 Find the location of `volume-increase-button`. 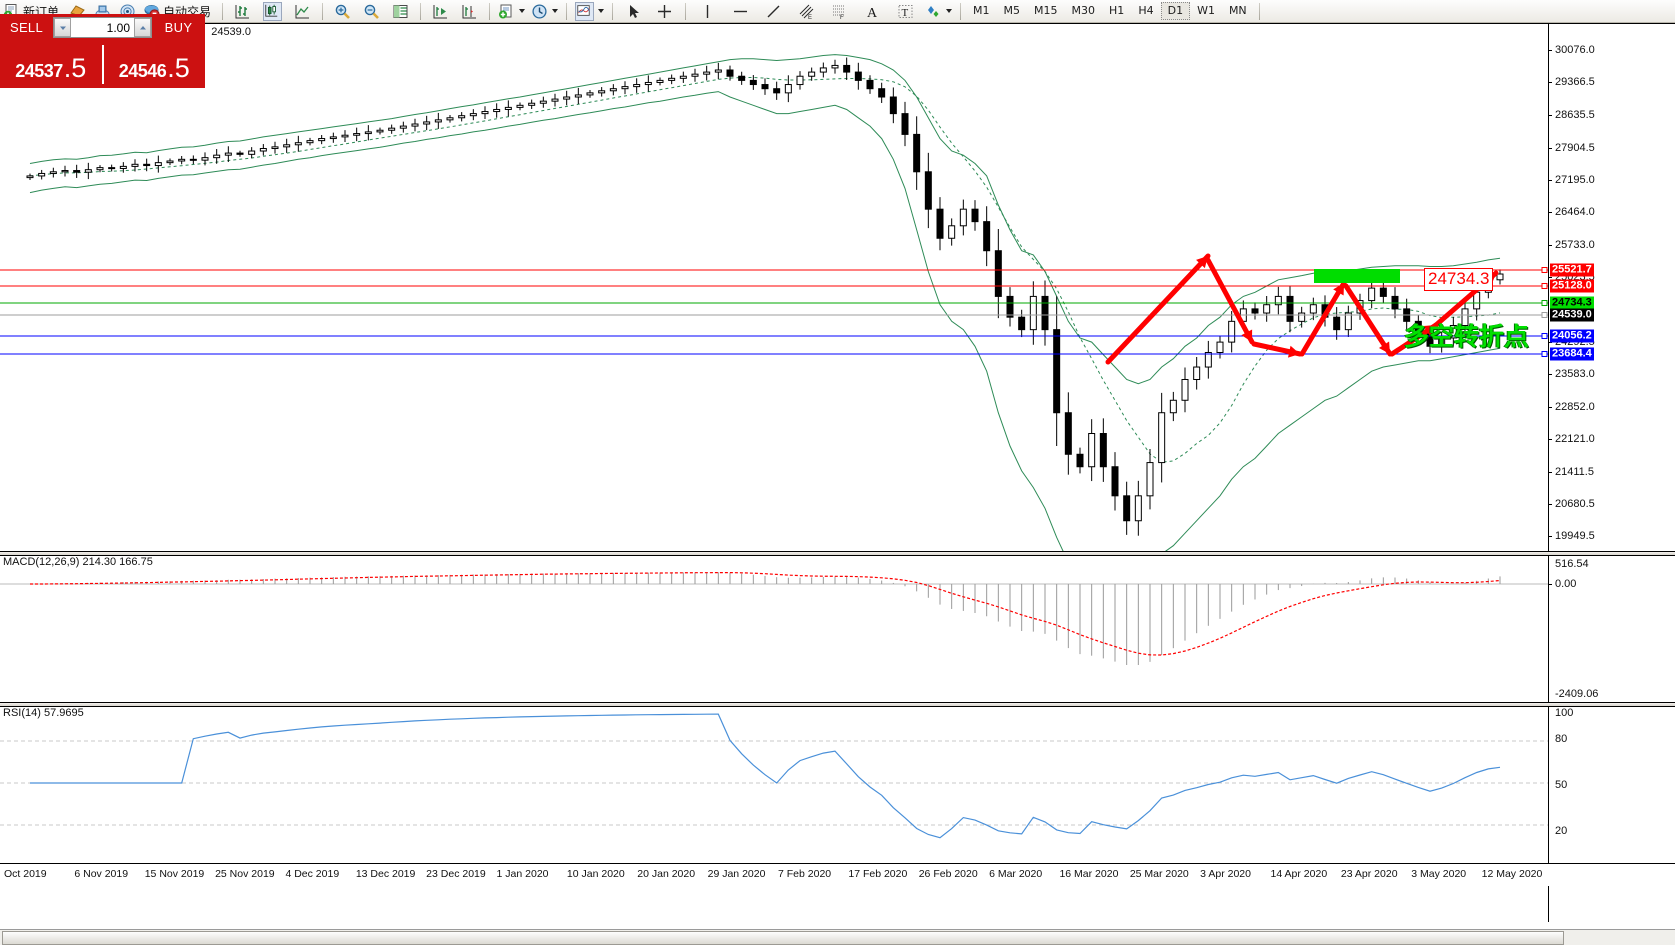

volume-increase-button is located at coordinates (142, 27).